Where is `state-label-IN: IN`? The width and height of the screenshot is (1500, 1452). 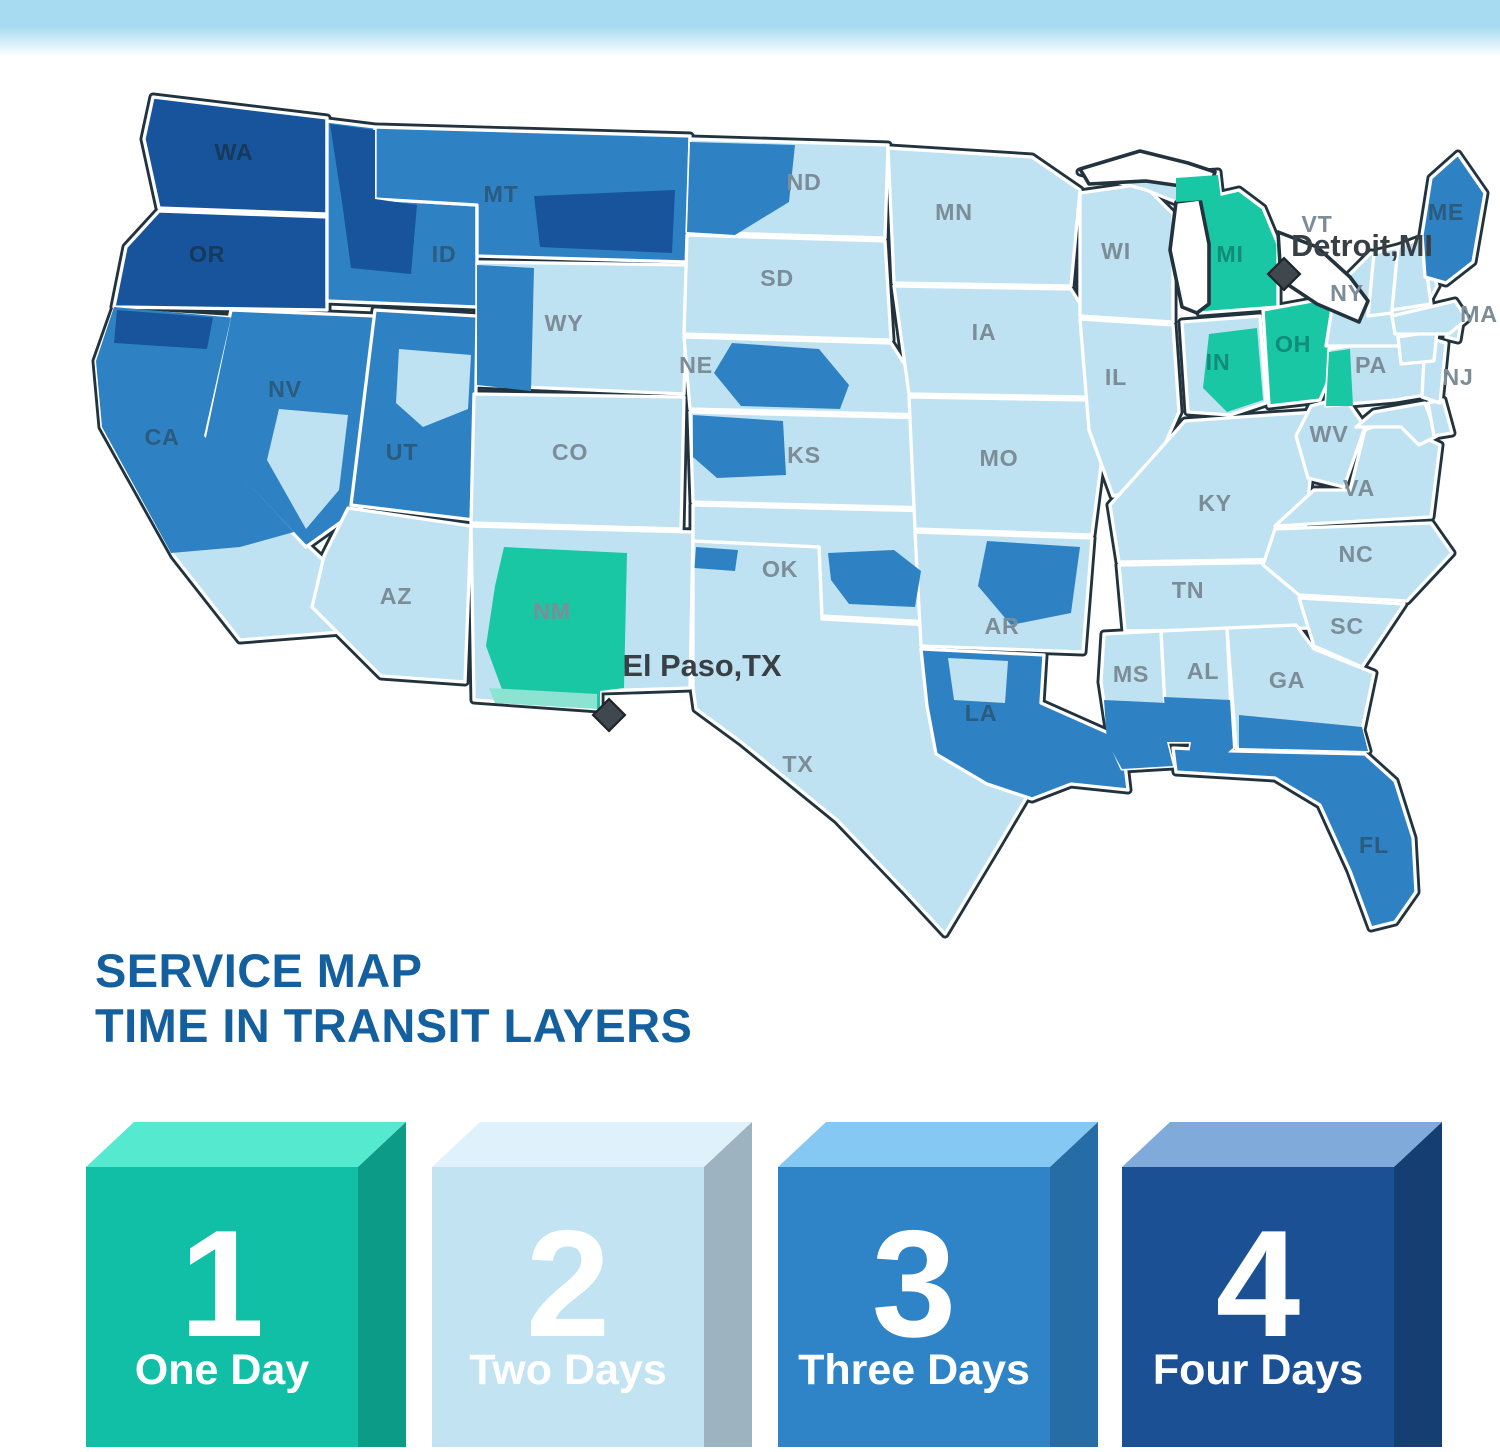
state-label-IN: IN is located at coordinates (1218, 362).